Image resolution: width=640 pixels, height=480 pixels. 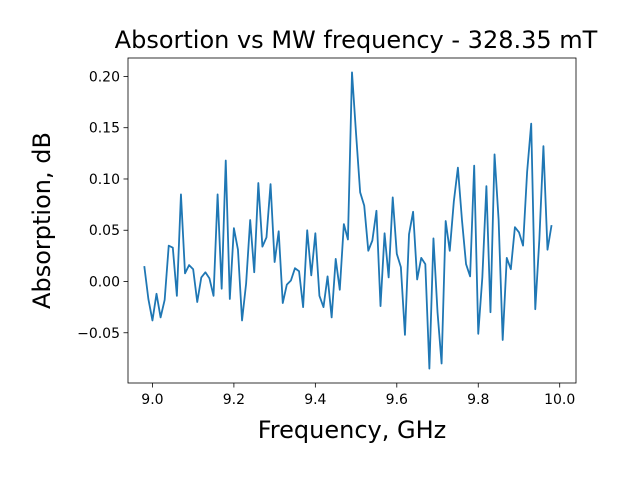 What do you see at coordinates (152, 400) in the screenshot?
I see `x-tick-label: 9.0` at bounding box center [152, 400].